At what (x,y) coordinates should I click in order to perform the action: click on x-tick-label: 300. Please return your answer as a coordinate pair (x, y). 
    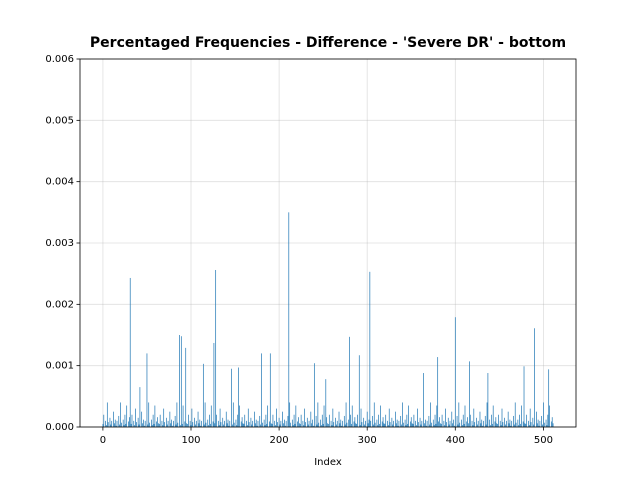
    Looking at the image, I should click on (367, 440).